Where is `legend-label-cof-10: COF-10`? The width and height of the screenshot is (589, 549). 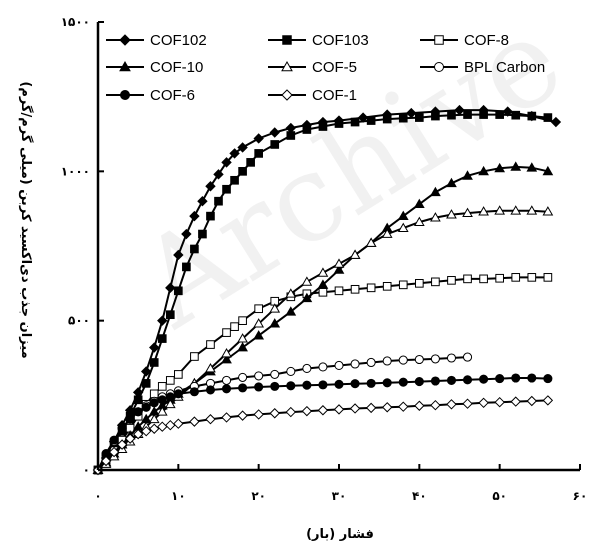 legend-label-cof-10: COF-10 is located at coordinates (176, 67).